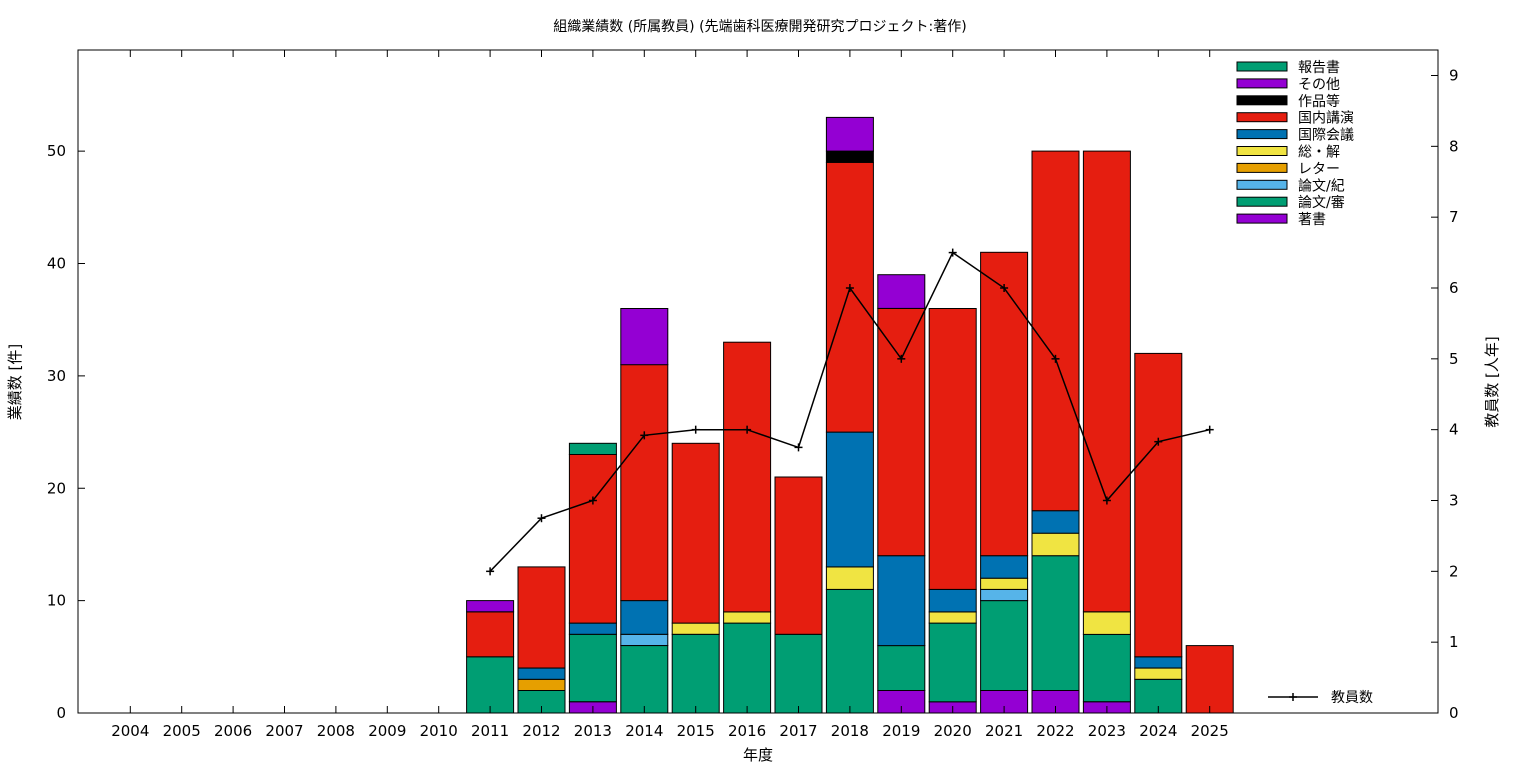 The height and width of the screenshot is (768, 1536). I want to click on x-tick-label: 2016, so click(747, 731).